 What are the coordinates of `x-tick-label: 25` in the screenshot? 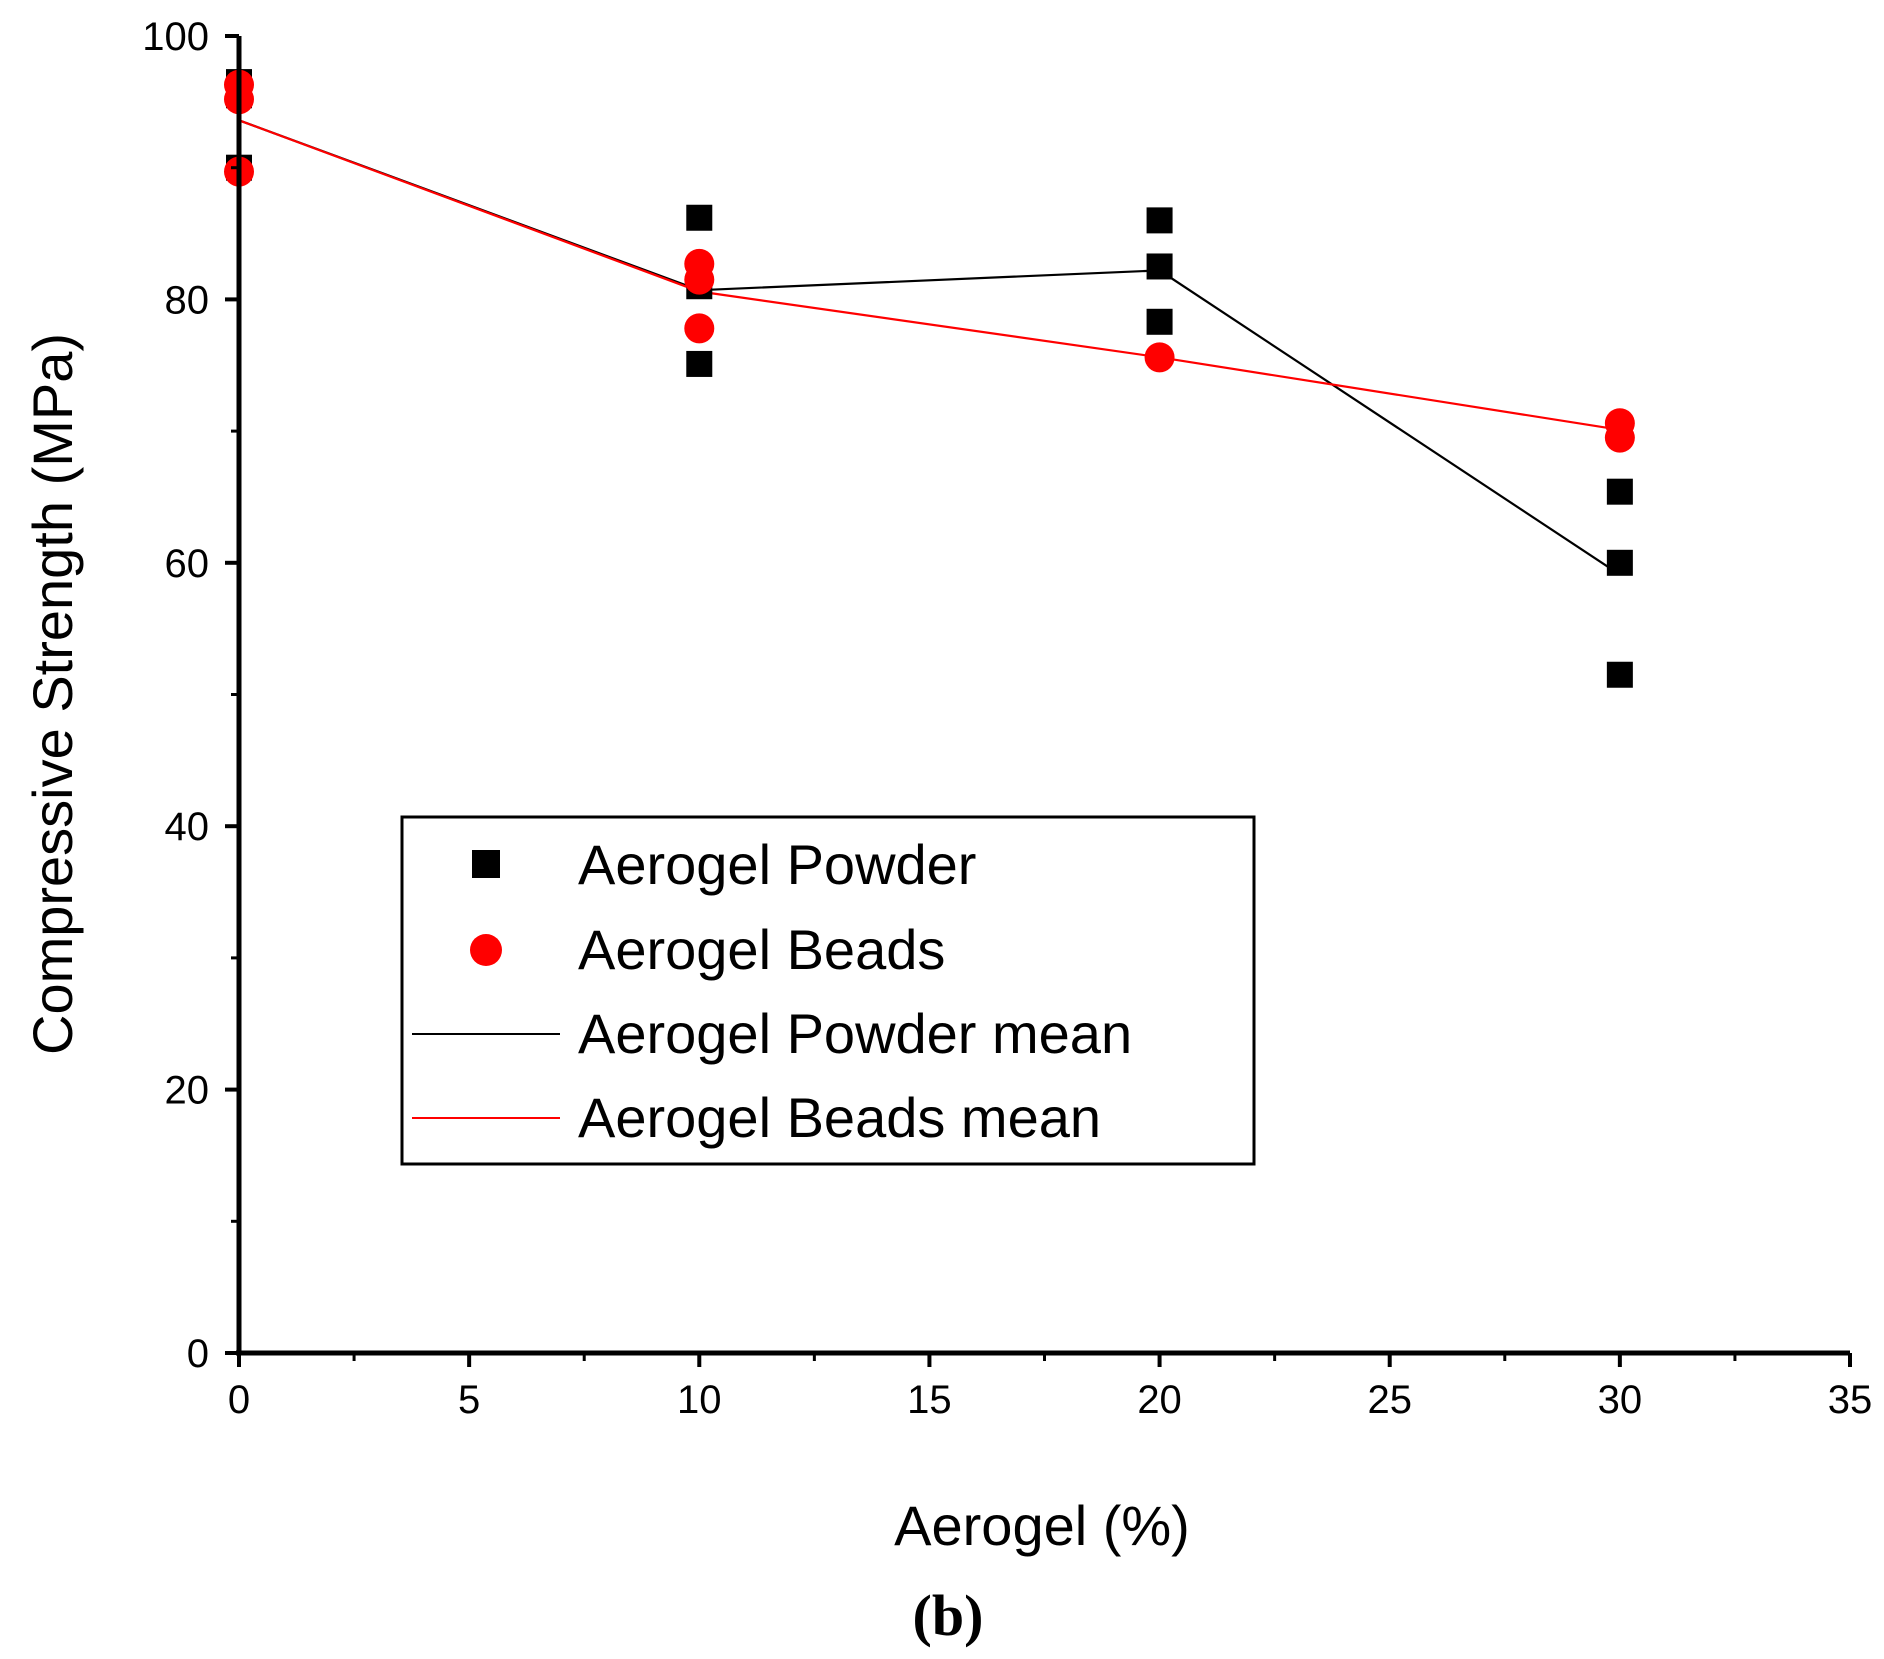 It's located at (1389, 1400).